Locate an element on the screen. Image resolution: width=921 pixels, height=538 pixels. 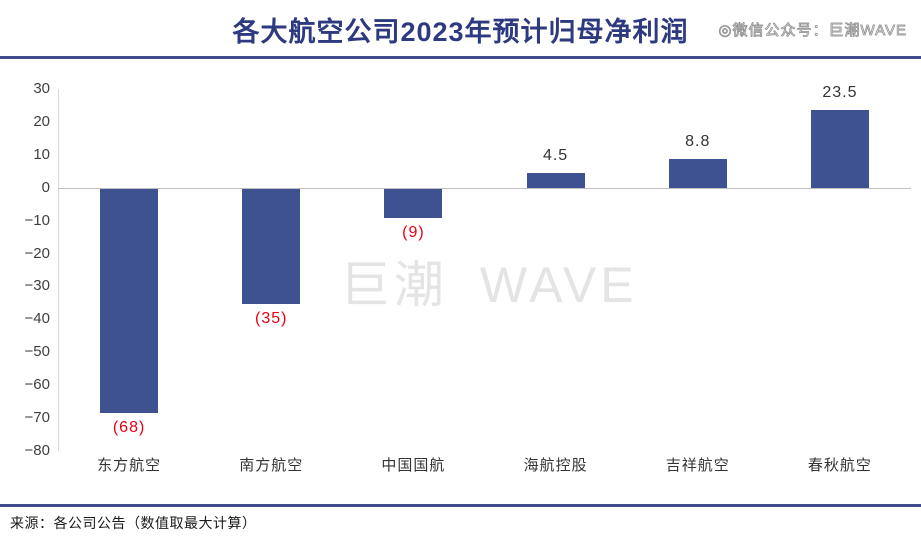
bar-value-label: 8.8 is located at coordinates (698, 141).